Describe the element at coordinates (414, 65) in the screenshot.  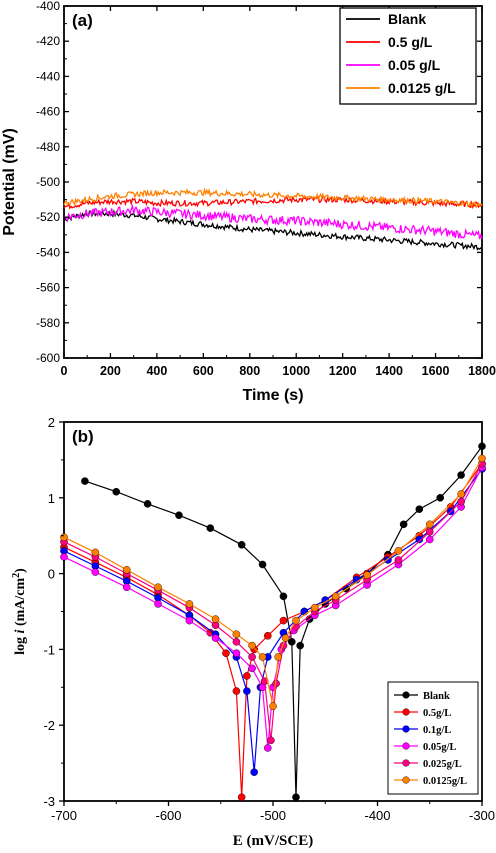
I see `legend-entry: 0.05 g/L` at that location.